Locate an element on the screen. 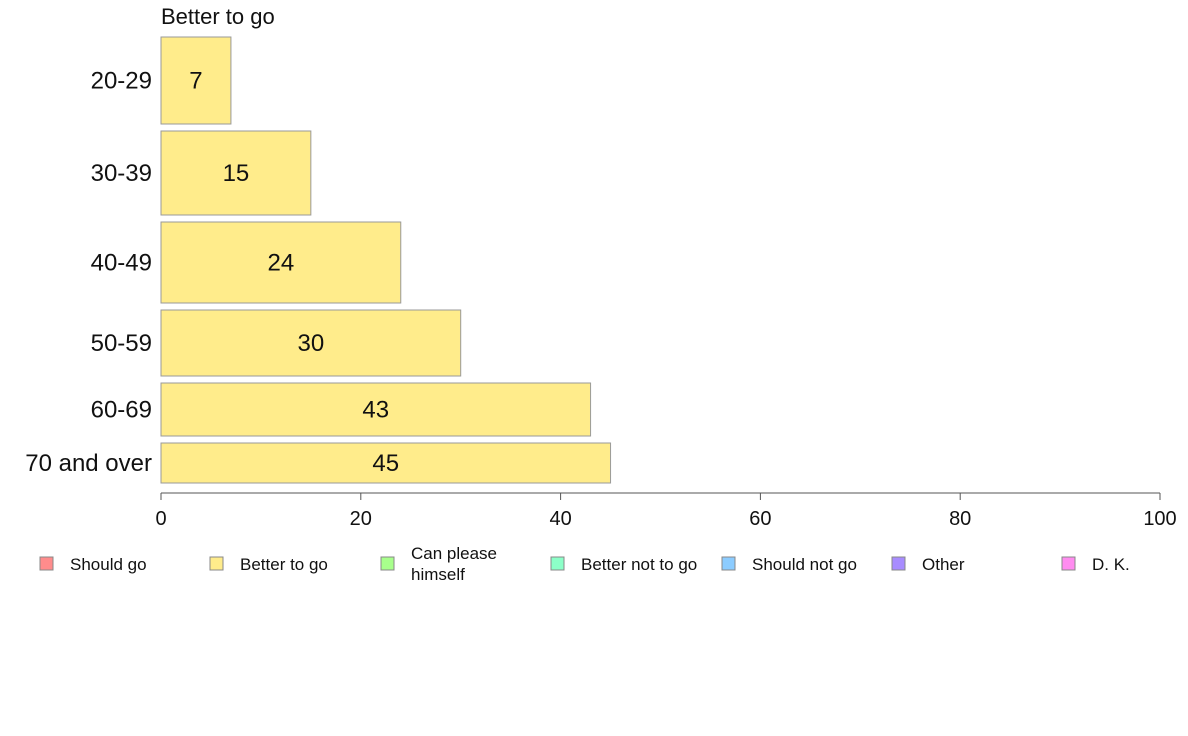  legend-label: Should go is located at coordinates (108, 564).